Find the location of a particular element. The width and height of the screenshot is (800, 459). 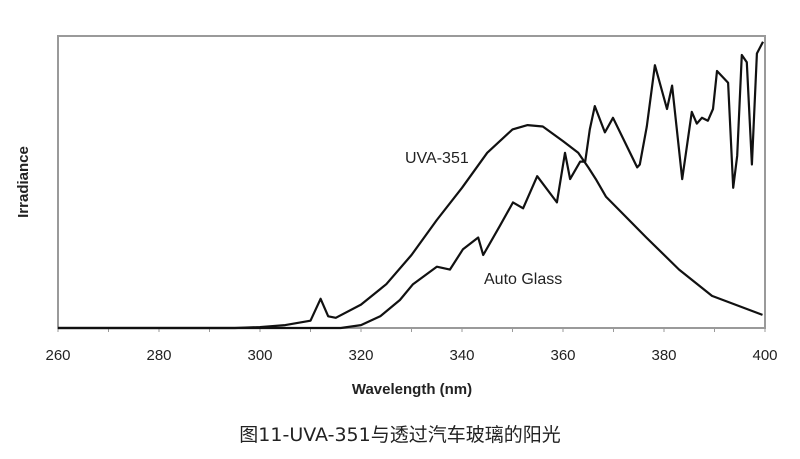

x-tick-label: 280 is located at coordinates (158, 355).